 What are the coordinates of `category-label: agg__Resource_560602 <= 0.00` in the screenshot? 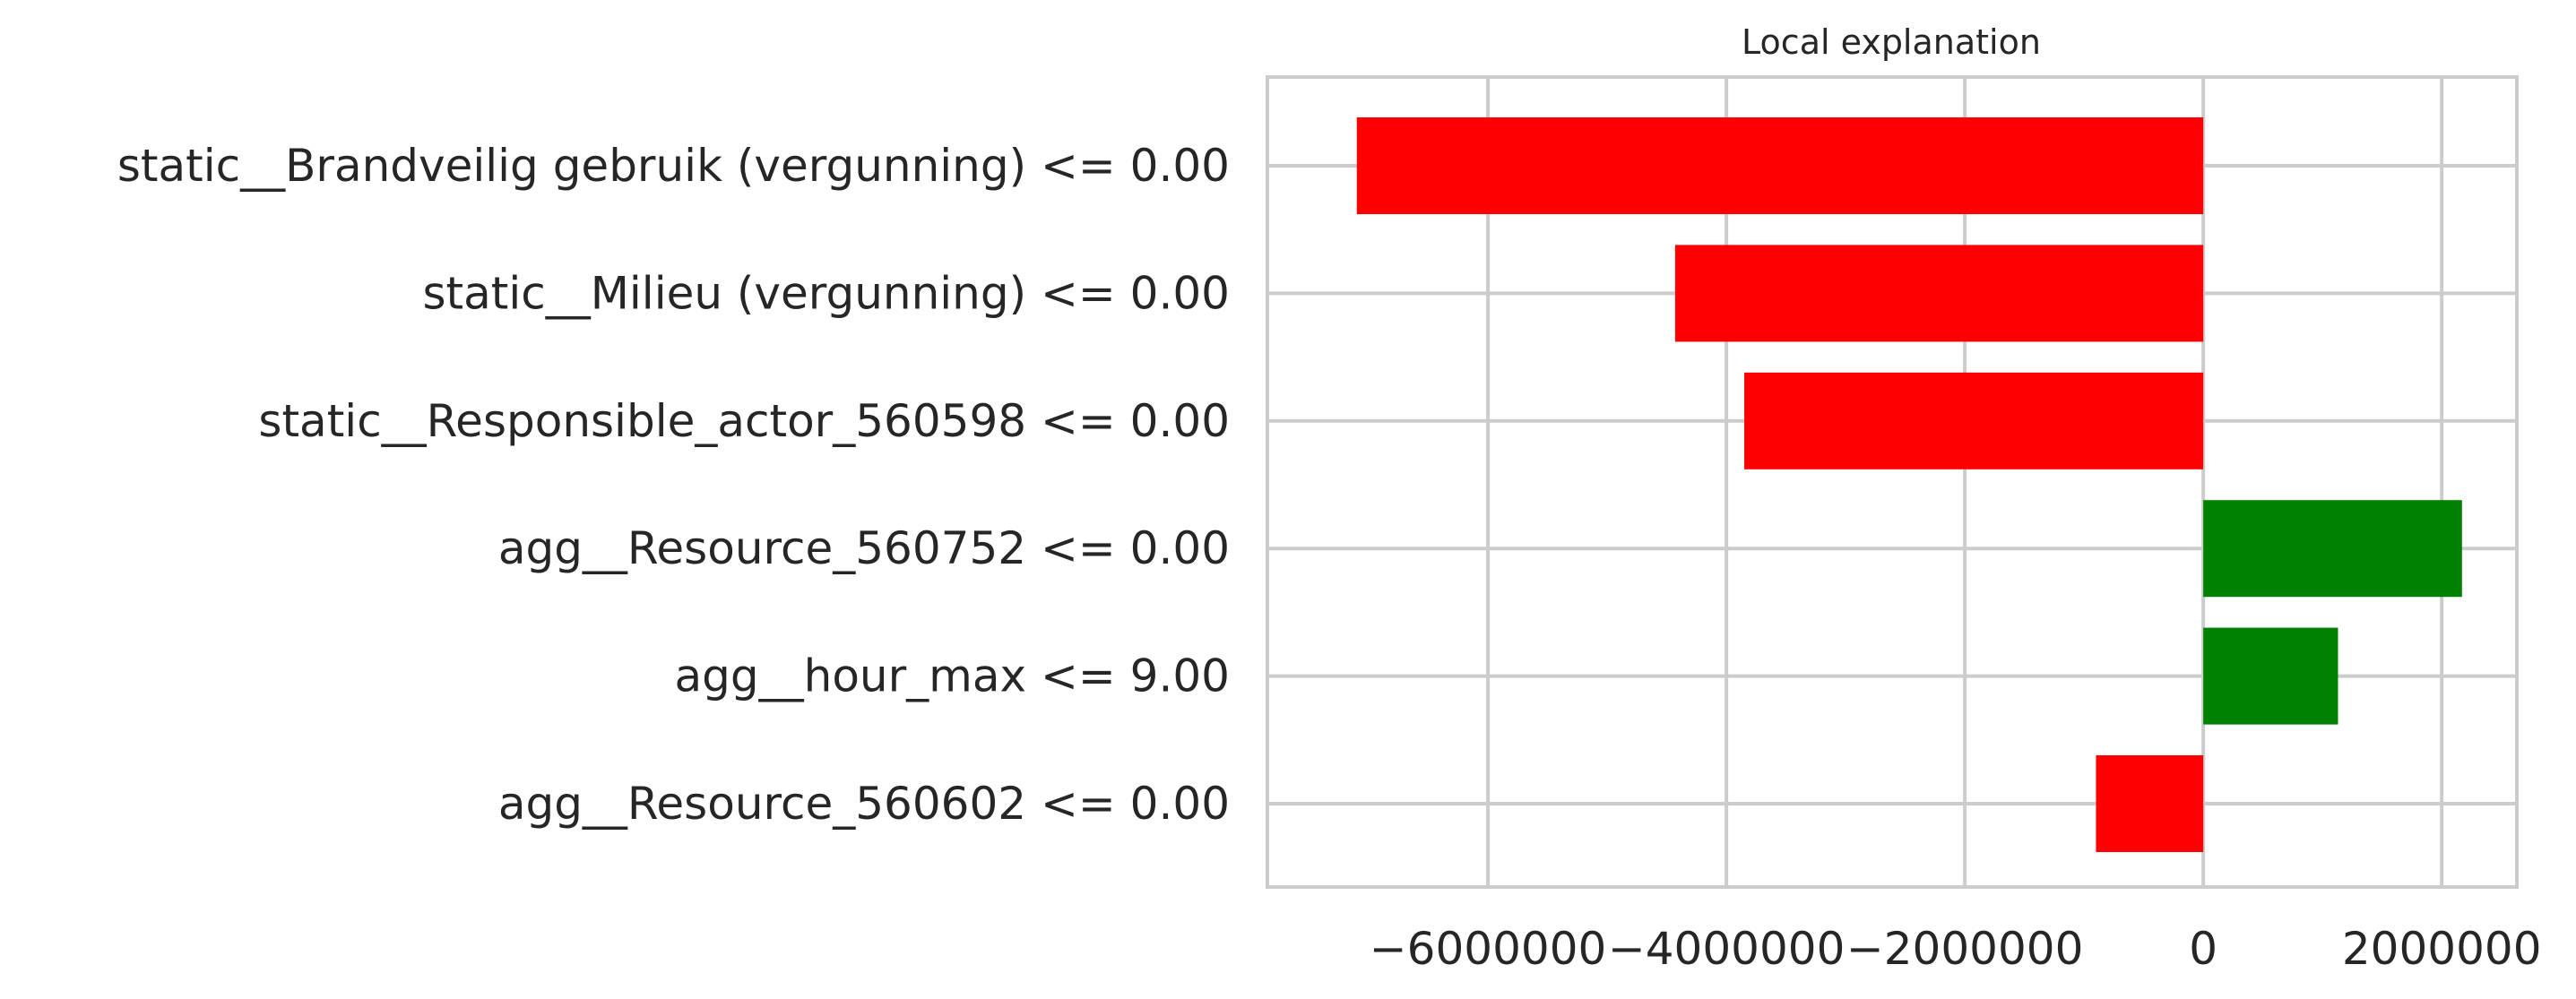 It's located at (864, 804).